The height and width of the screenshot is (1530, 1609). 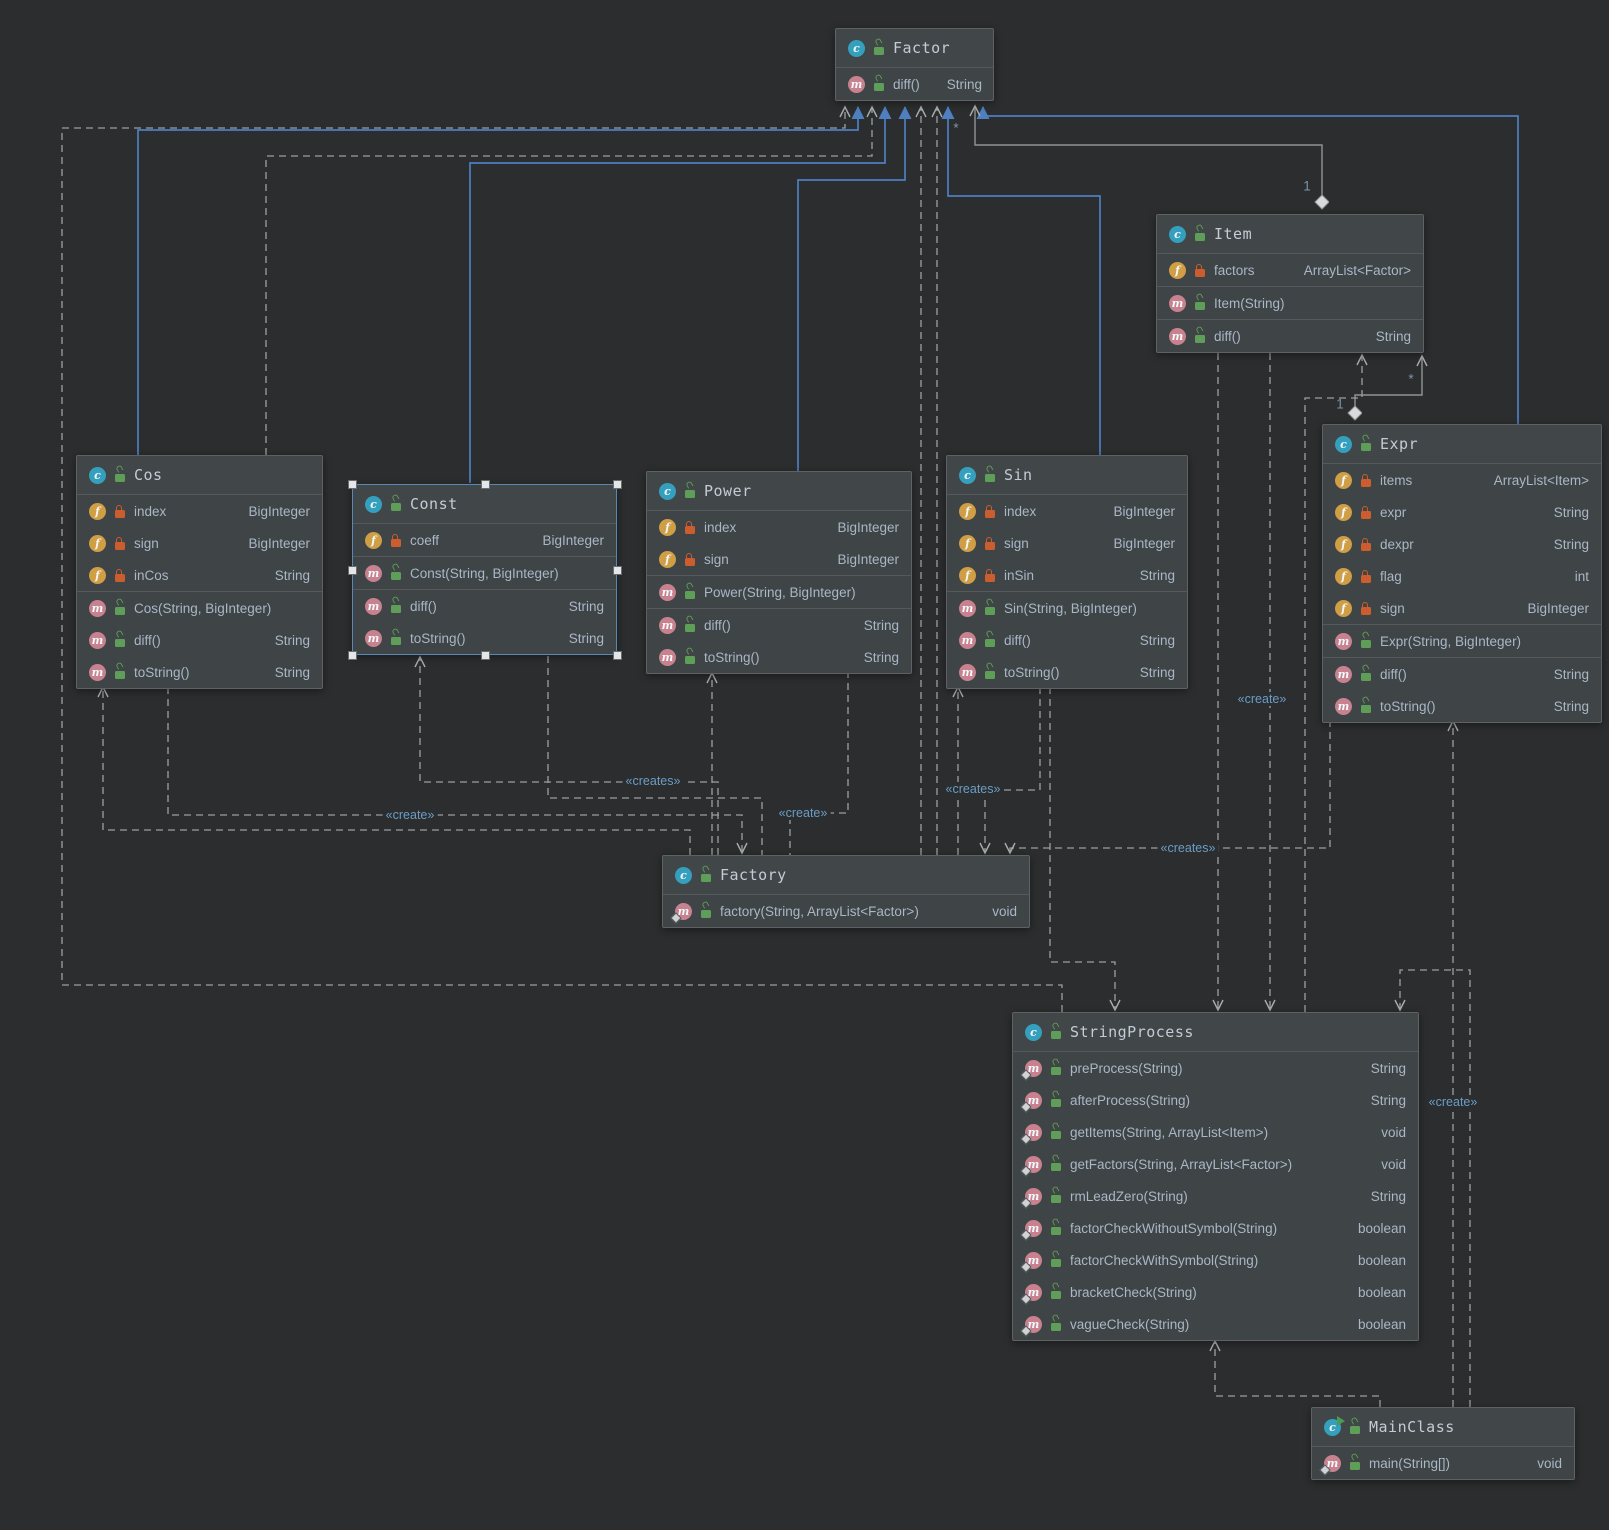 I want to click on class-header-sin: c Sin, so click(x=1067, y=475).